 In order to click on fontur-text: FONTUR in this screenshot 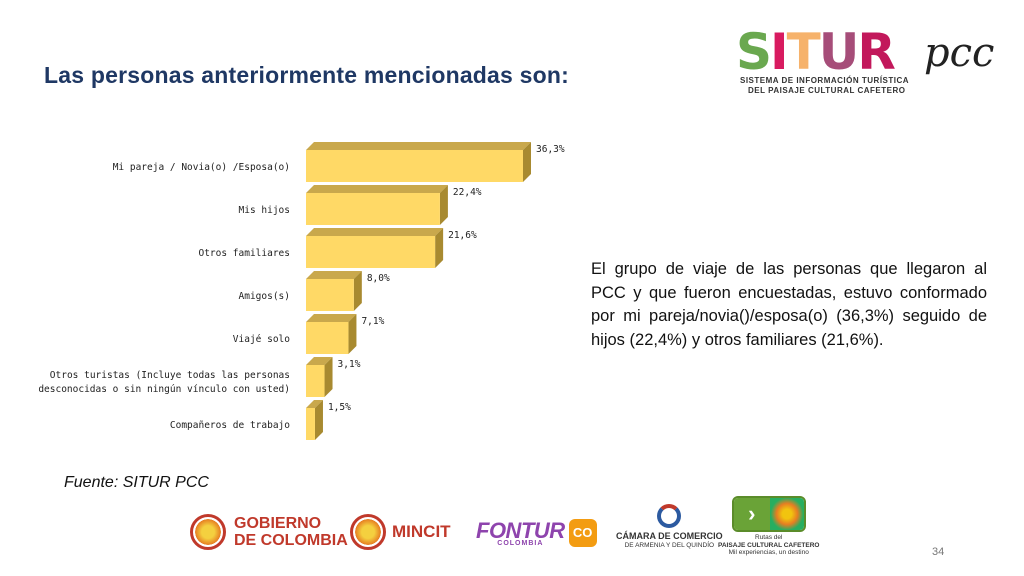, I will do `click(520, 530)`.